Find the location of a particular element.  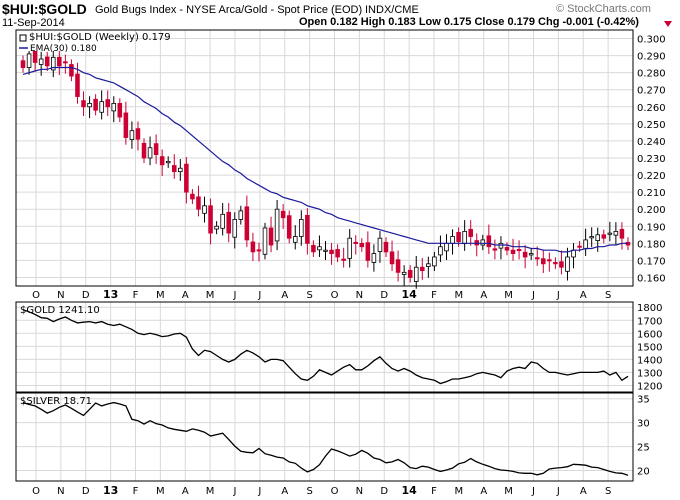

main-ytick-label: 0.170 is located at coordinates (651, 261).